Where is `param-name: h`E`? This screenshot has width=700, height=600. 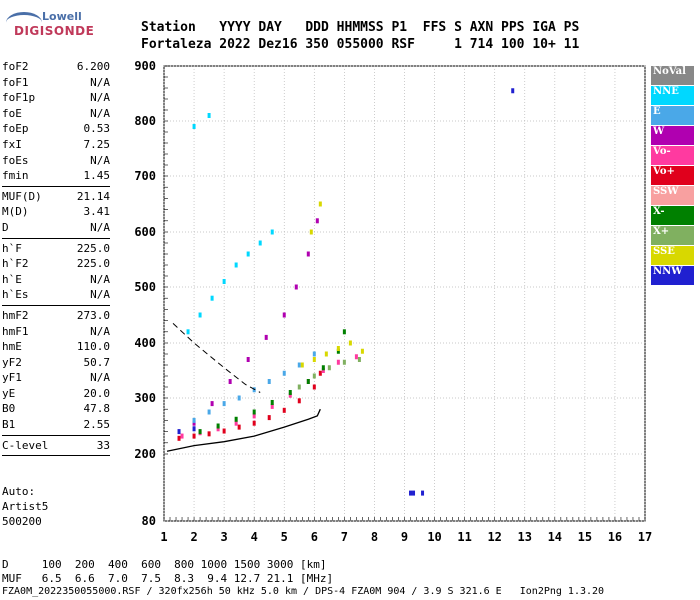
param-name: h`E is located at coordinates (12, 279).